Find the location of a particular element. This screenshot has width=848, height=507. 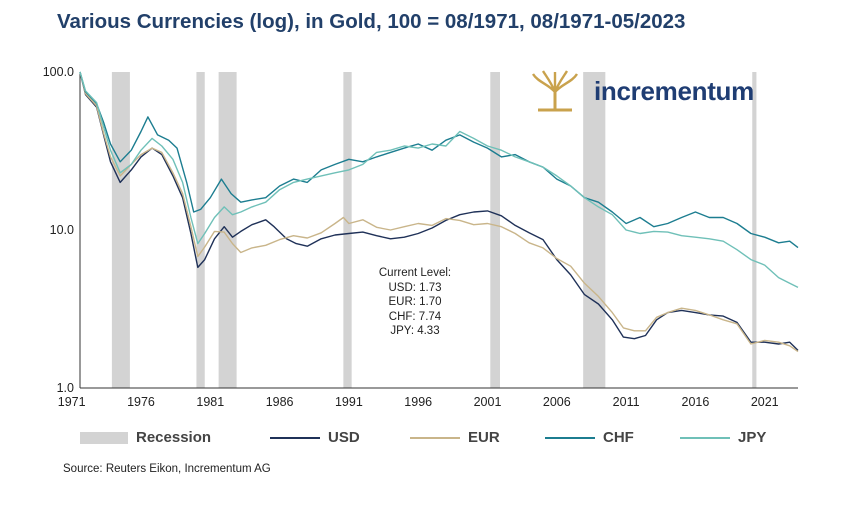

logo-text: incrementum is located at coordinates (674, 91).